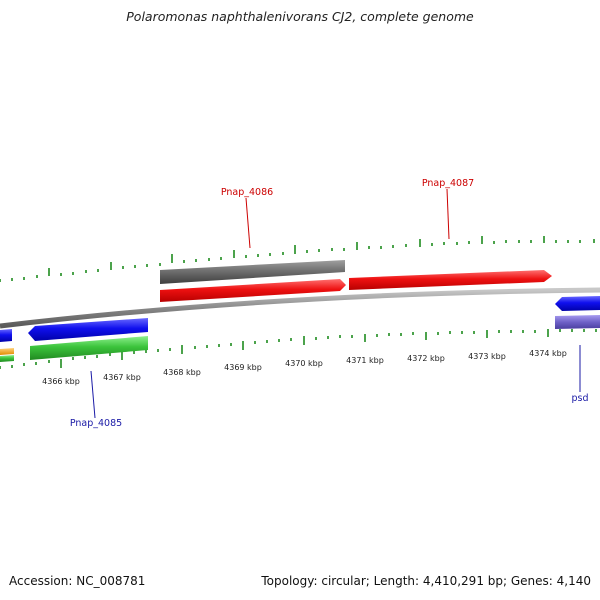  I want to click on scale-label-4373: 4373 kbp, so click(487, 356).